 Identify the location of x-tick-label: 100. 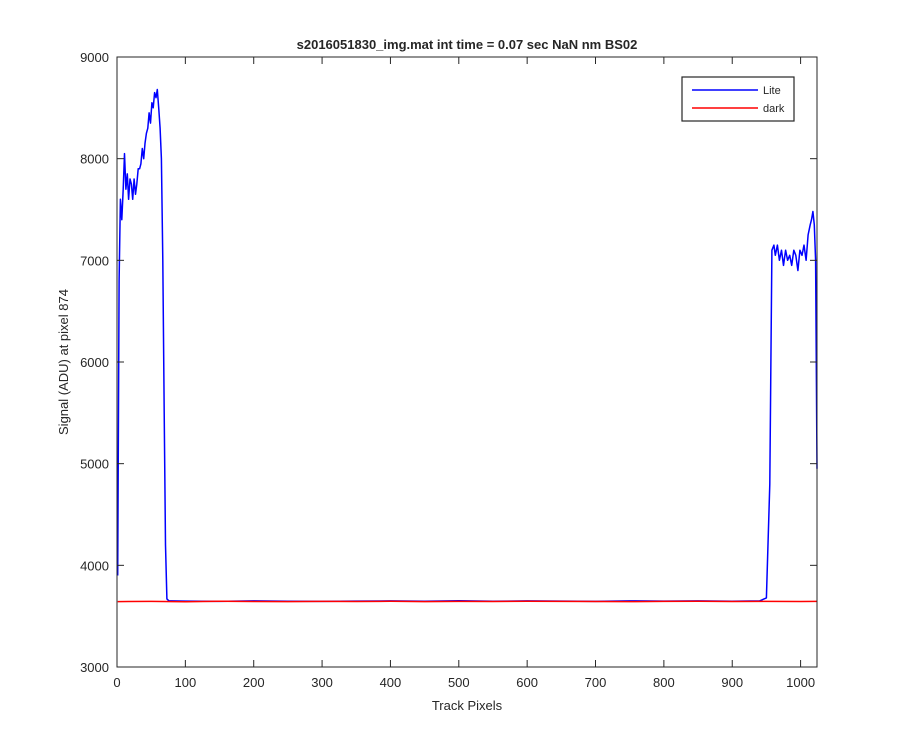
(186, 682).